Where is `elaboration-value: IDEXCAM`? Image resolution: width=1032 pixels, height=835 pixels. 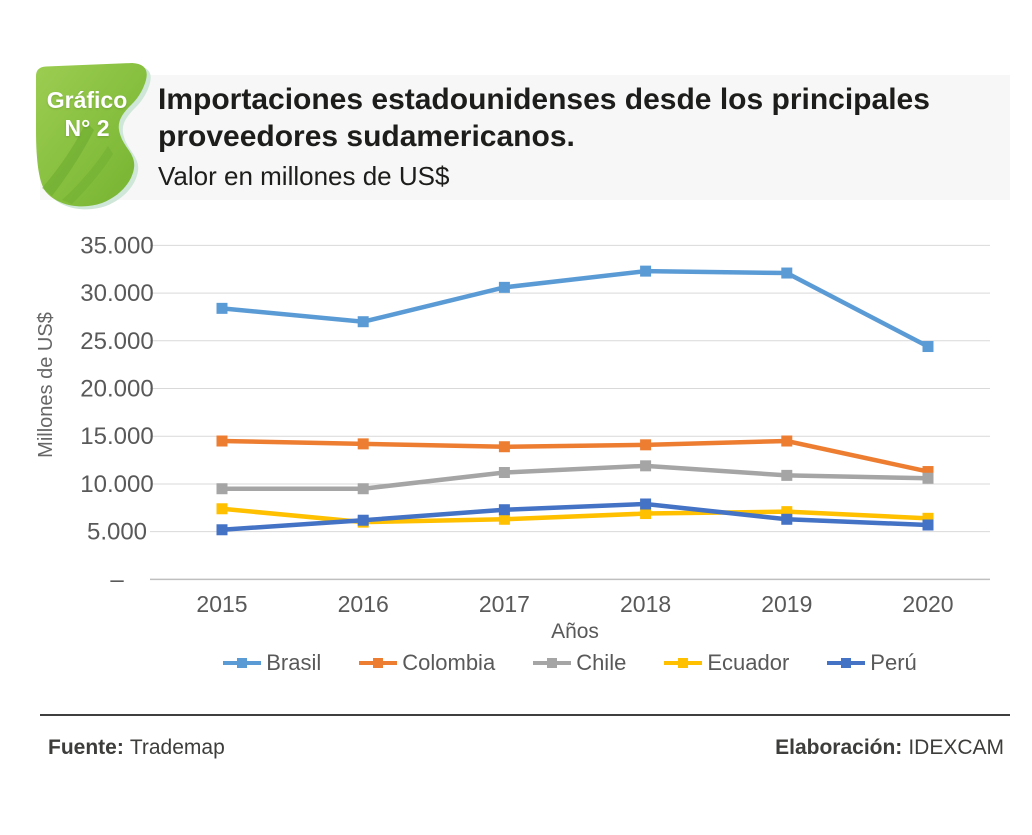 elaboration-value: IDEXCAM is located at coordinates (956, 747).